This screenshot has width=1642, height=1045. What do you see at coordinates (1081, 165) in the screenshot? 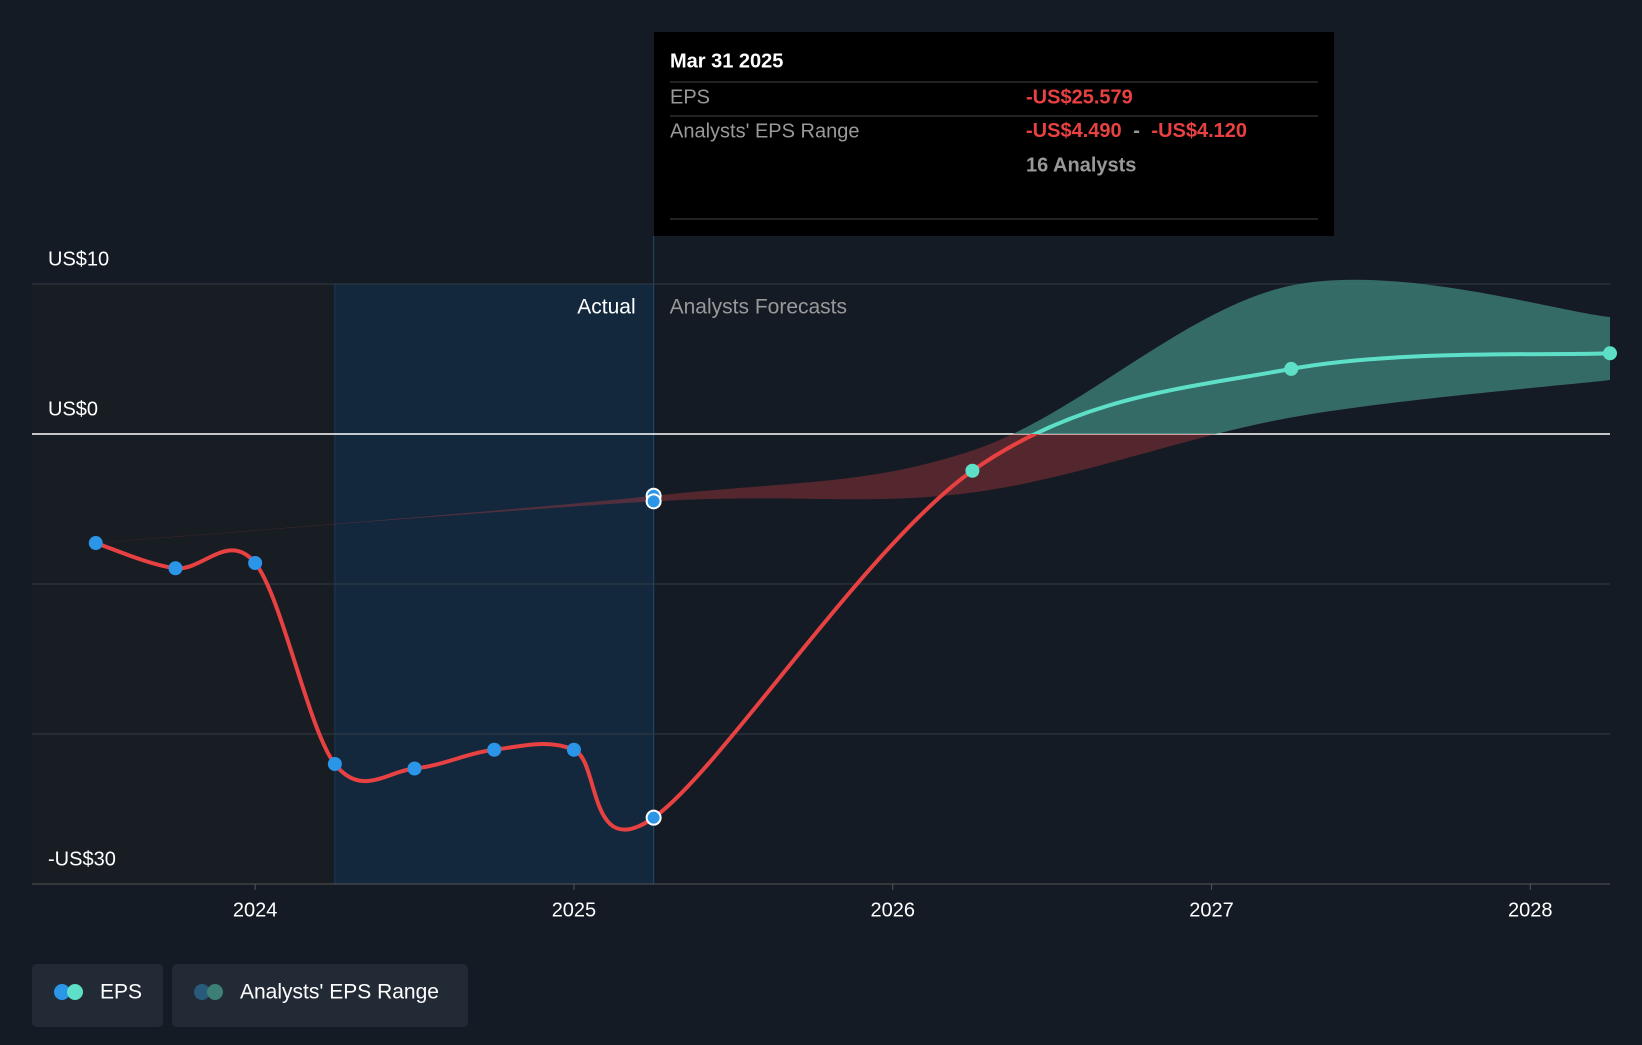
I see `tooltip-analysts: 16 Analysts` at bounding box center [1081, 165].